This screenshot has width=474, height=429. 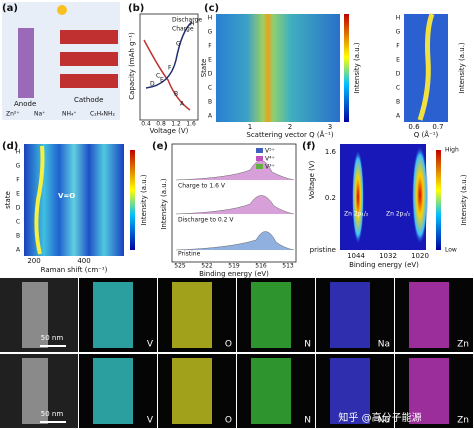 What do you see at coordinates (88, 100) in the screenshot?
I see `cathode-label: Cathode` at bounding box center [88, 100].